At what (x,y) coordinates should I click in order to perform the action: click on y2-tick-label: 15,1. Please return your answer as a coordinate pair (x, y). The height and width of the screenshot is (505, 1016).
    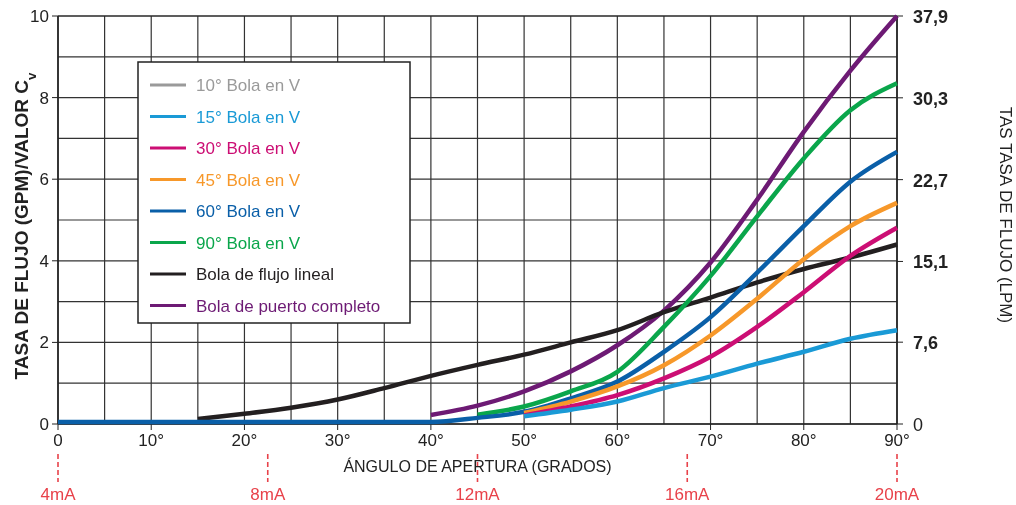
    Looking at the image, I should click on (931, 262).